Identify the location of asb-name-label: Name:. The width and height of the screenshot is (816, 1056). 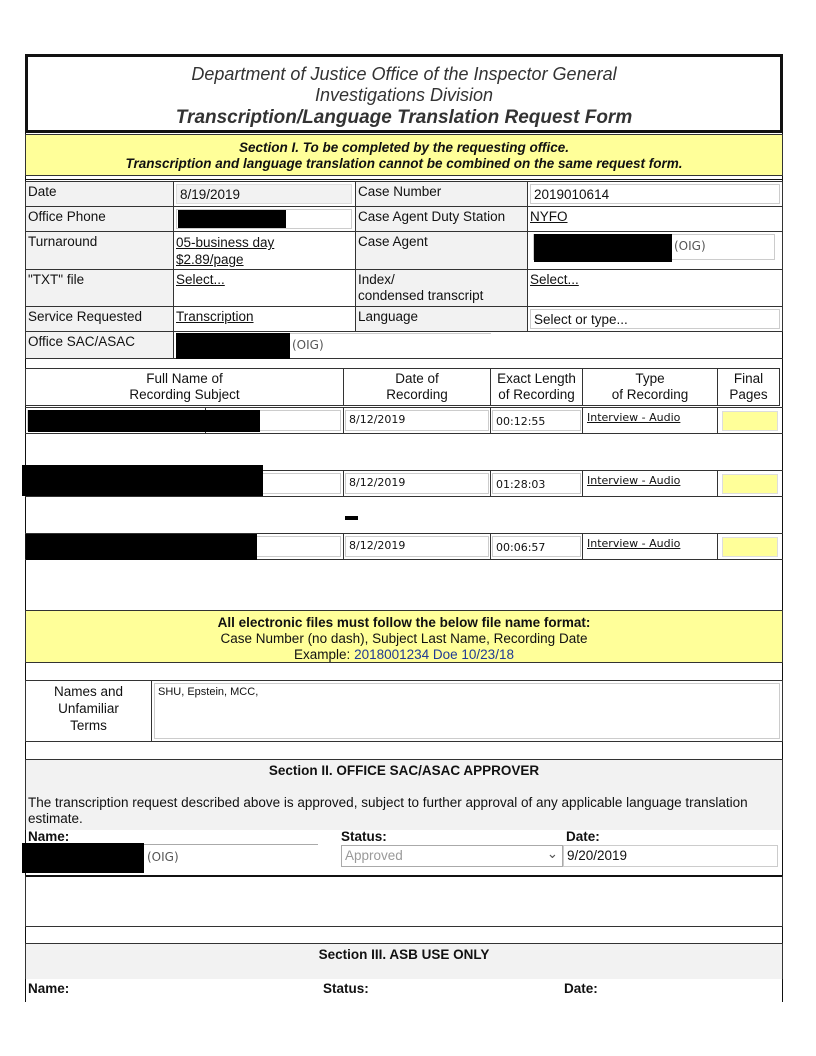
(49, 988).